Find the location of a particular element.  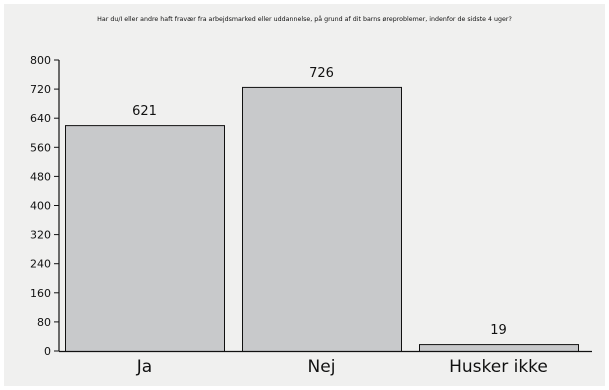

y-tick-label: 400 is located at coordinates (40, 206).